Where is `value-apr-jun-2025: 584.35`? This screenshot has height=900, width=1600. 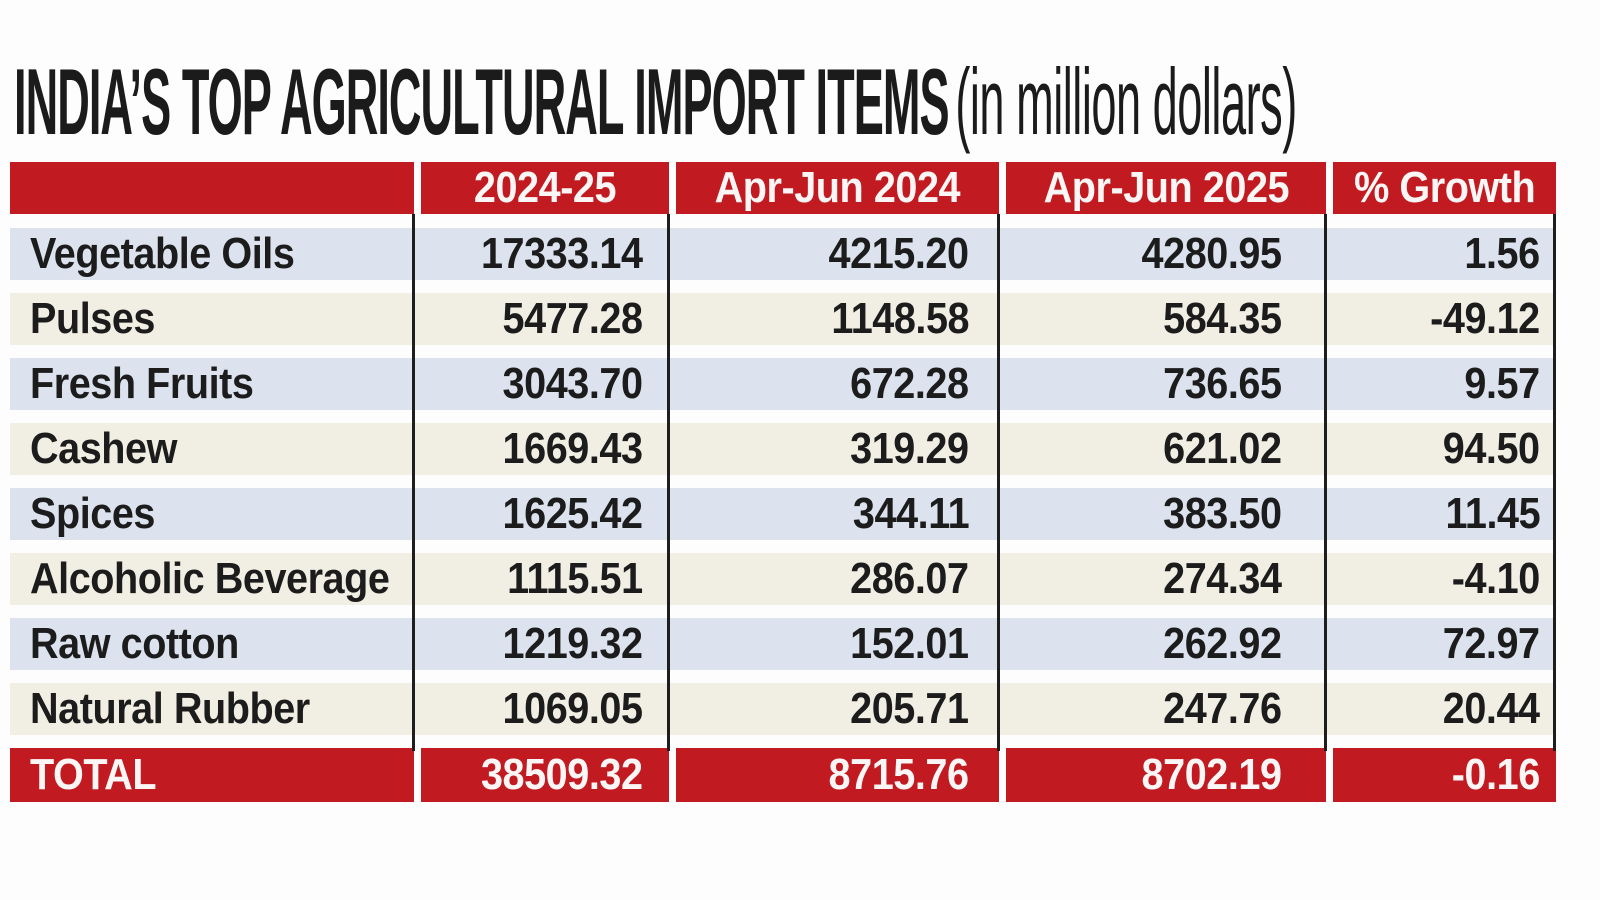 value-apr-jun-2025: 584.35 is located at coordinates (1223, 318).